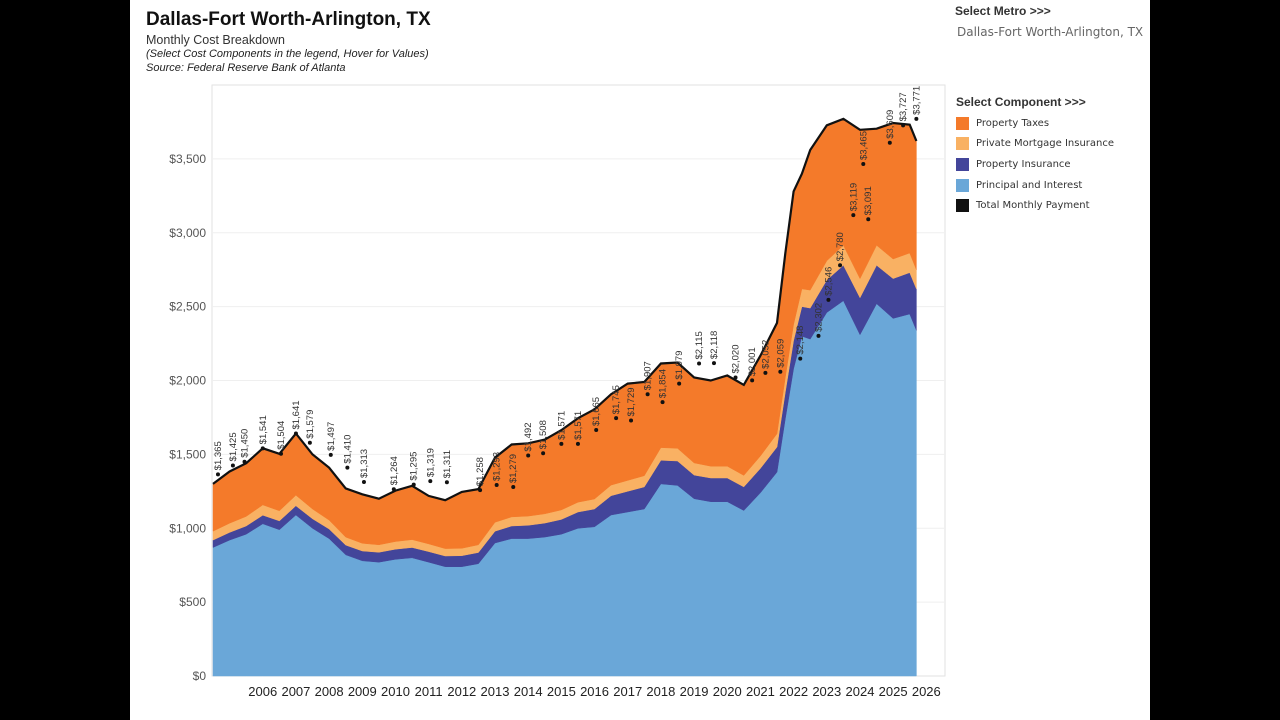 This screenshot has height=720, width=1280. Describe the element at coordinates (1035, 205) in the screenshot. I see `legend-item-total-monthly-payment: Total Monthly Payment` at that location.